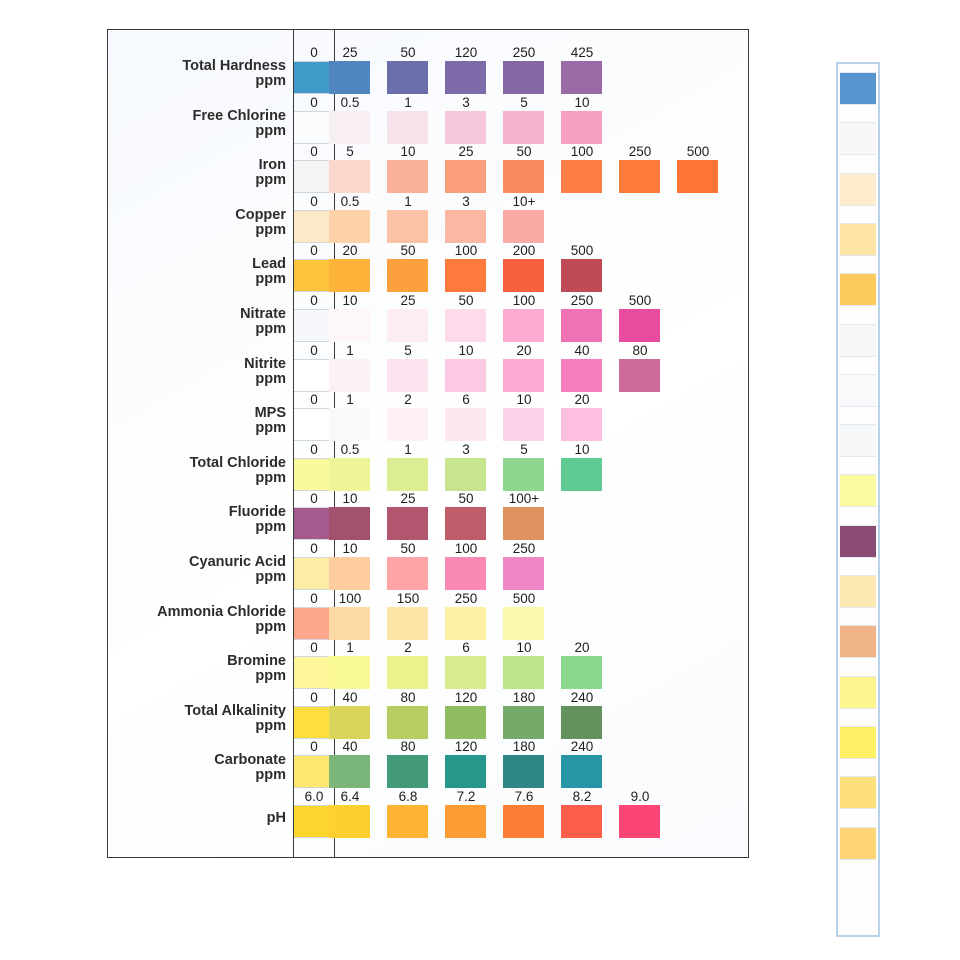 Image resolution: width=960 pixels, height=960 pixels. Describe the element at coordinates (196, 168) in the screenshot. I see `row-label: Iron ppm` at that location.